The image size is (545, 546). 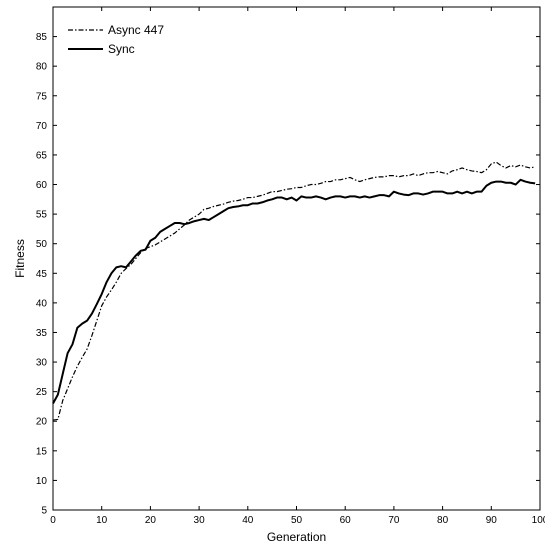 What do you see at coordinates (42, 481) in the screenshot?
I see `y-tick-label: 10` at bounding box center [42, 481].